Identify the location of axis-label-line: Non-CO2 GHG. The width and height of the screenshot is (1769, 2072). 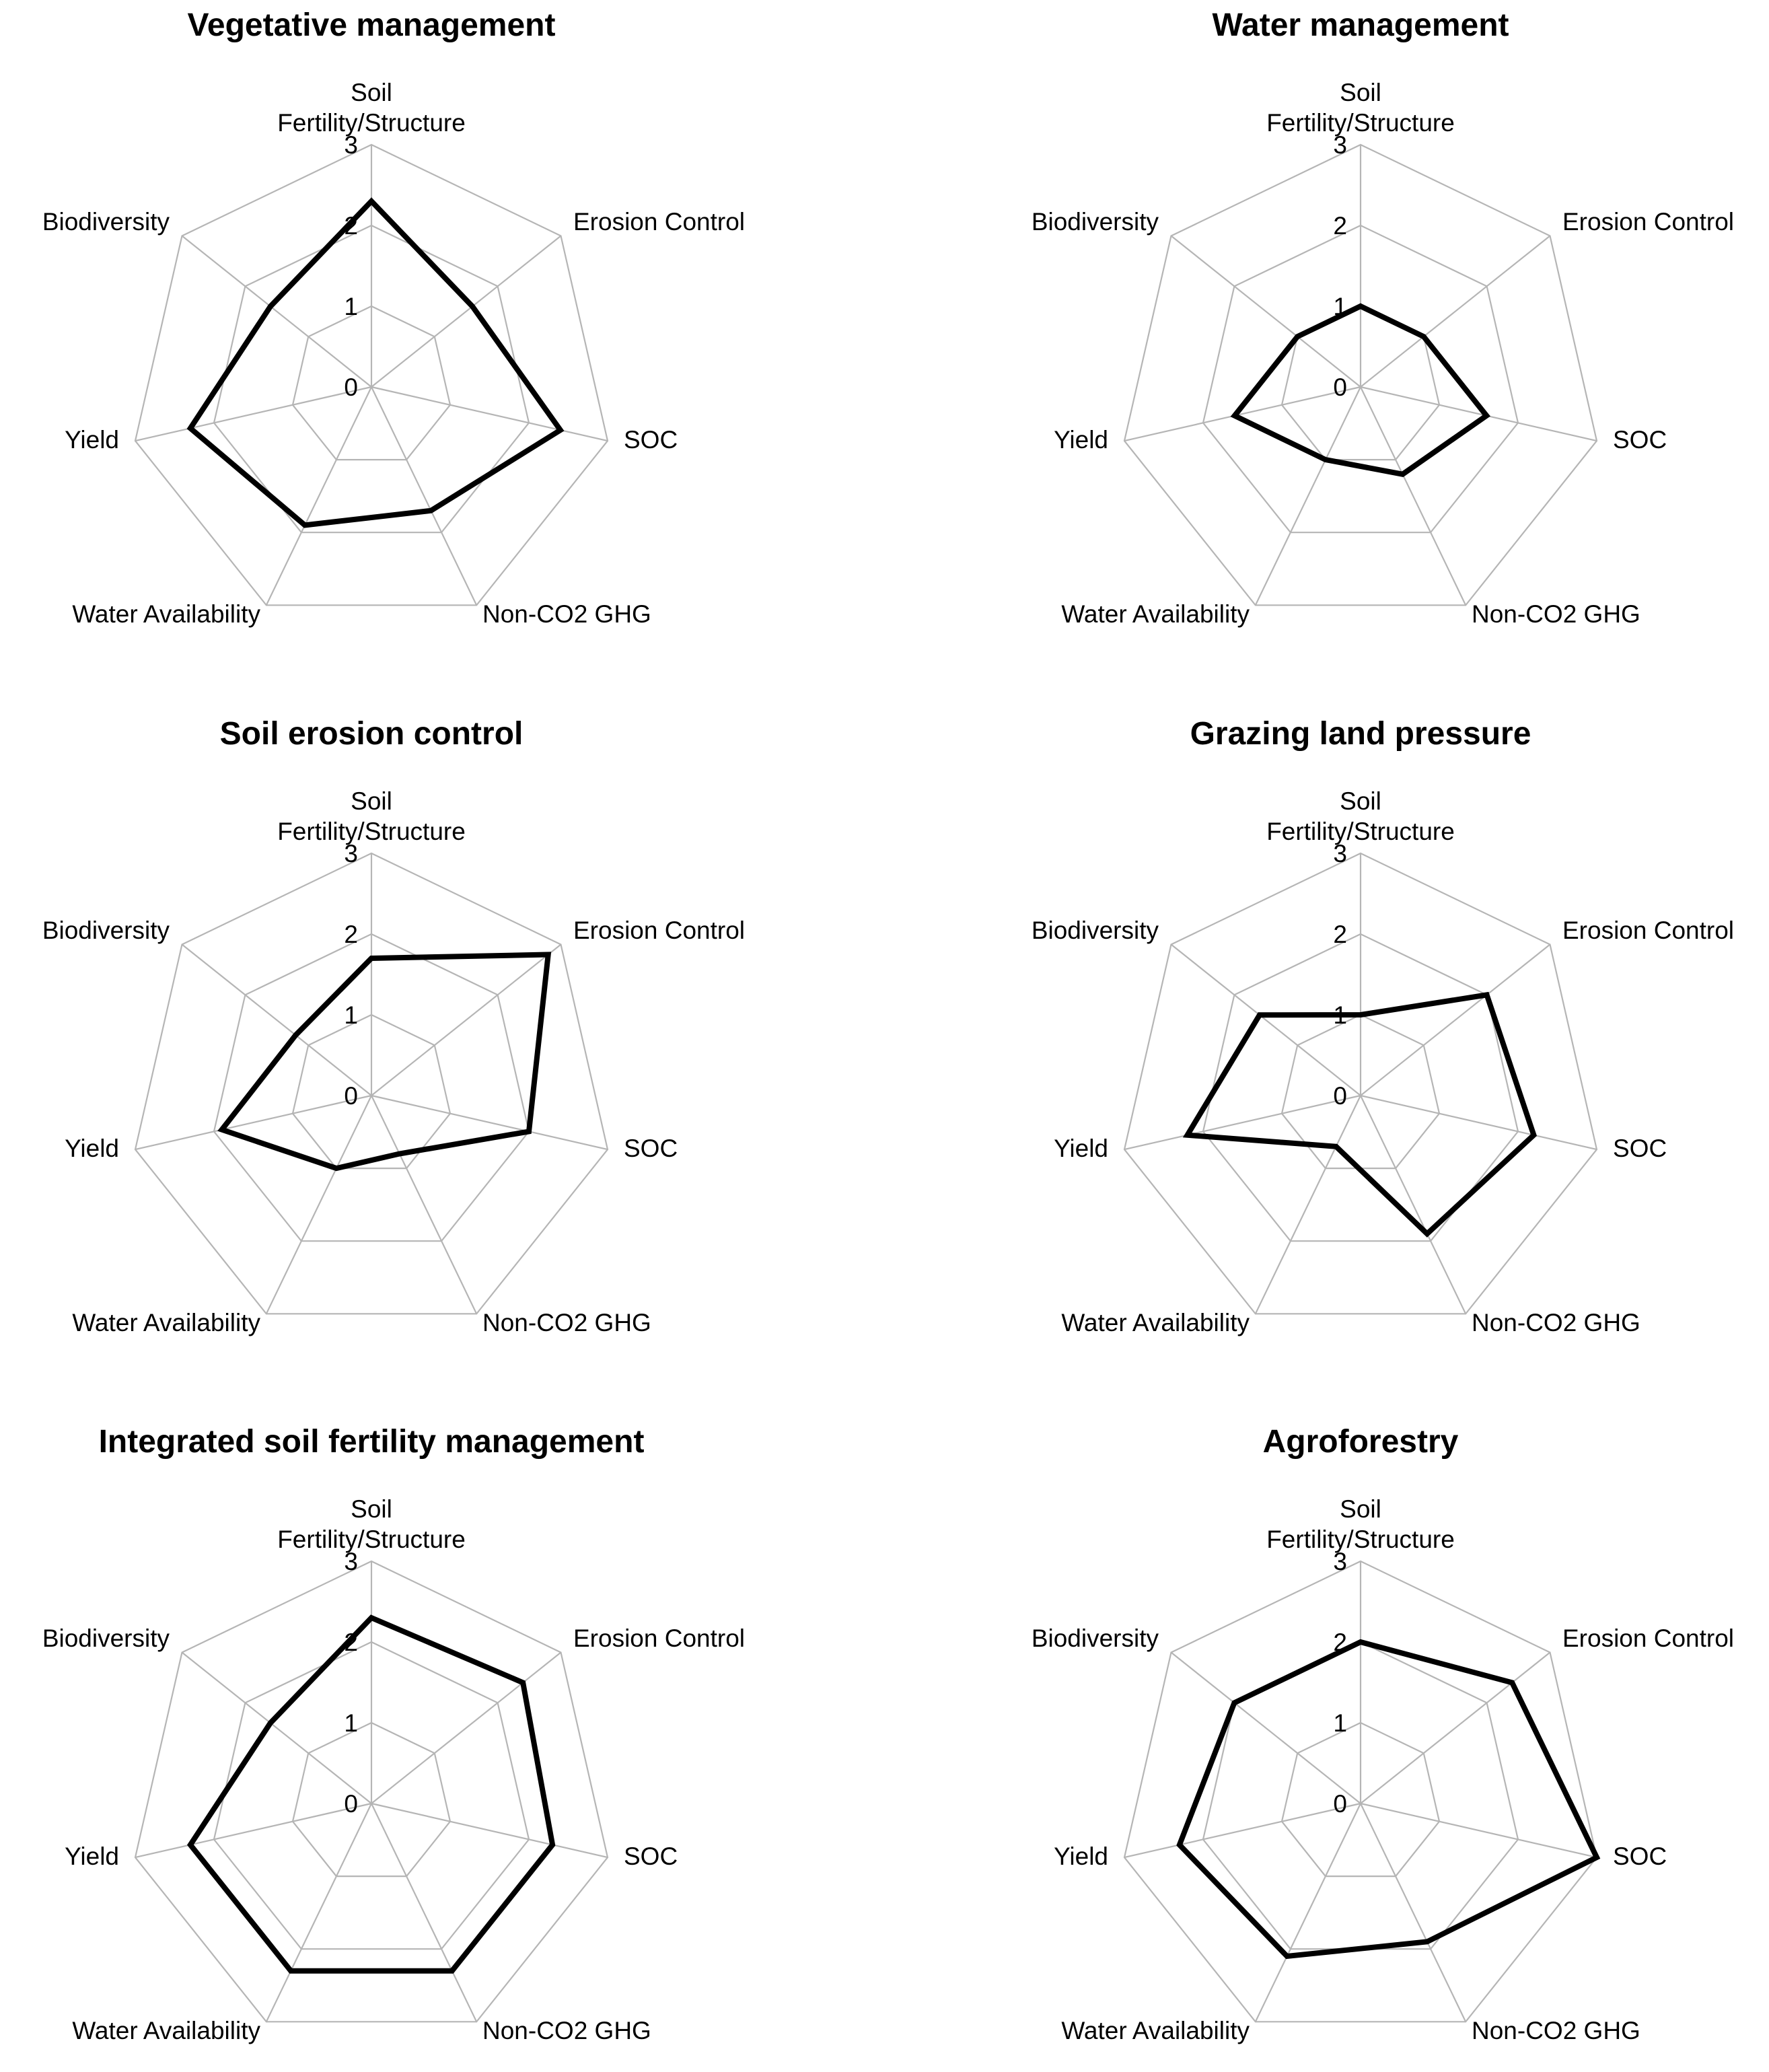
(1556, 1323).